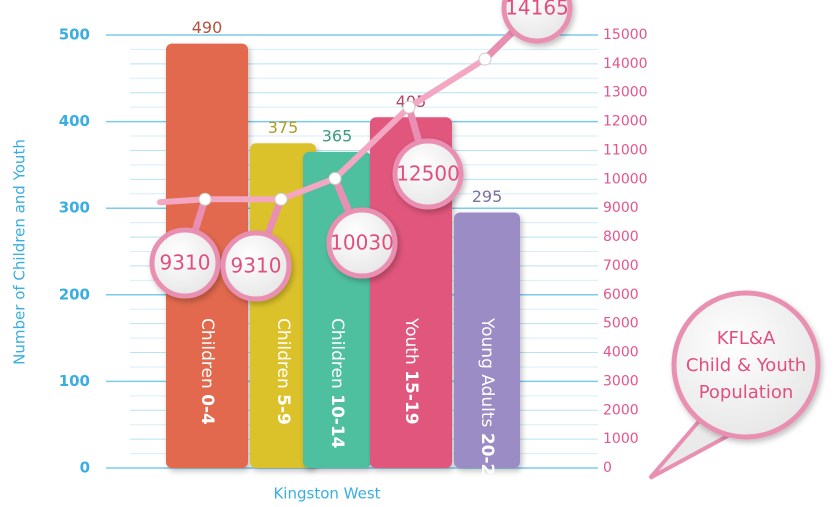 The height and width of the screenshot is (507, 838). I want to click on category-label: Youth 15-19, so click(411, 371).